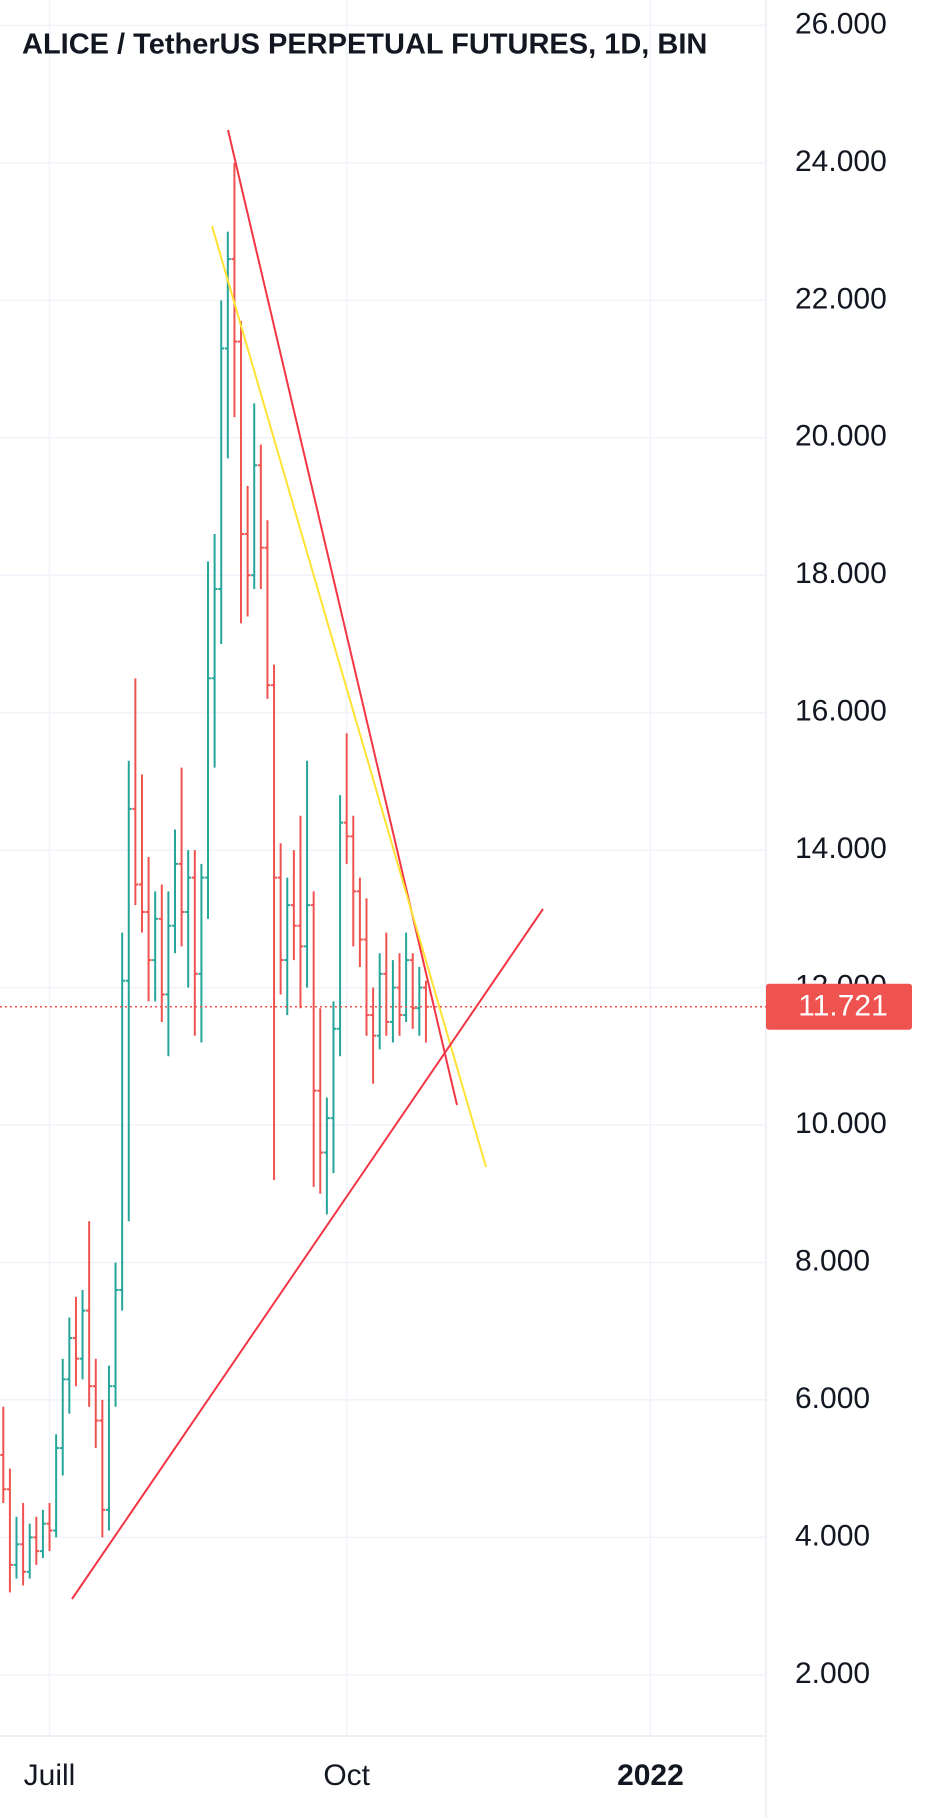 Image resolution: width=926 pixels, height=1818 pixels. I want to click on y-tick-label: 24.000, so click(841, 161).